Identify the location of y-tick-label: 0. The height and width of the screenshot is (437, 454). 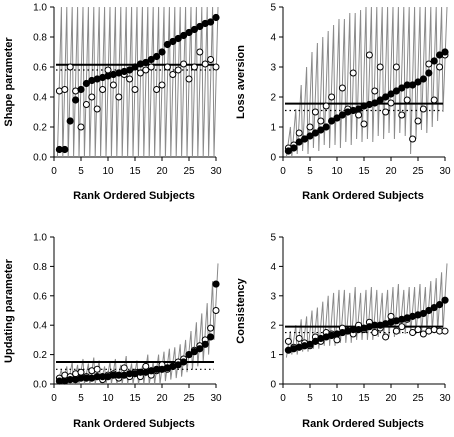
(273, 385).